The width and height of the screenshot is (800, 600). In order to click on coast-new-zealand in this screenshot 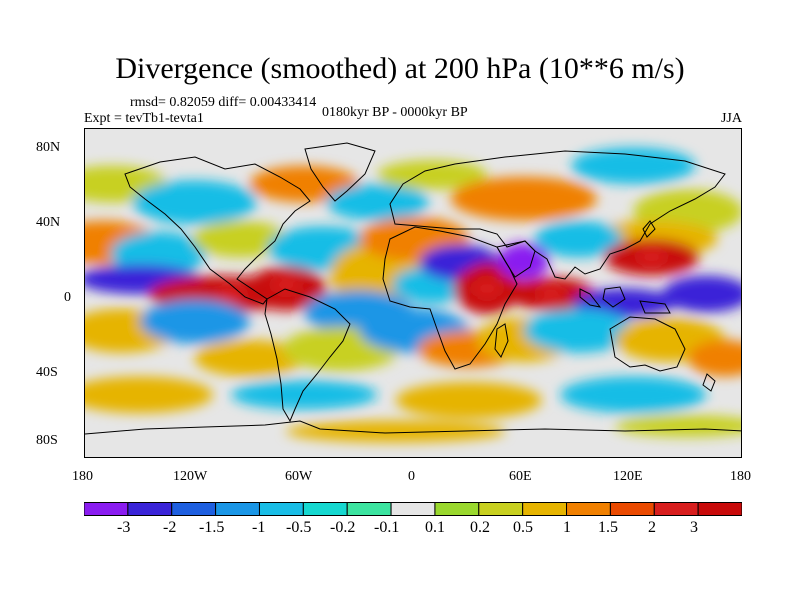, I will do `click(709, 382)`.